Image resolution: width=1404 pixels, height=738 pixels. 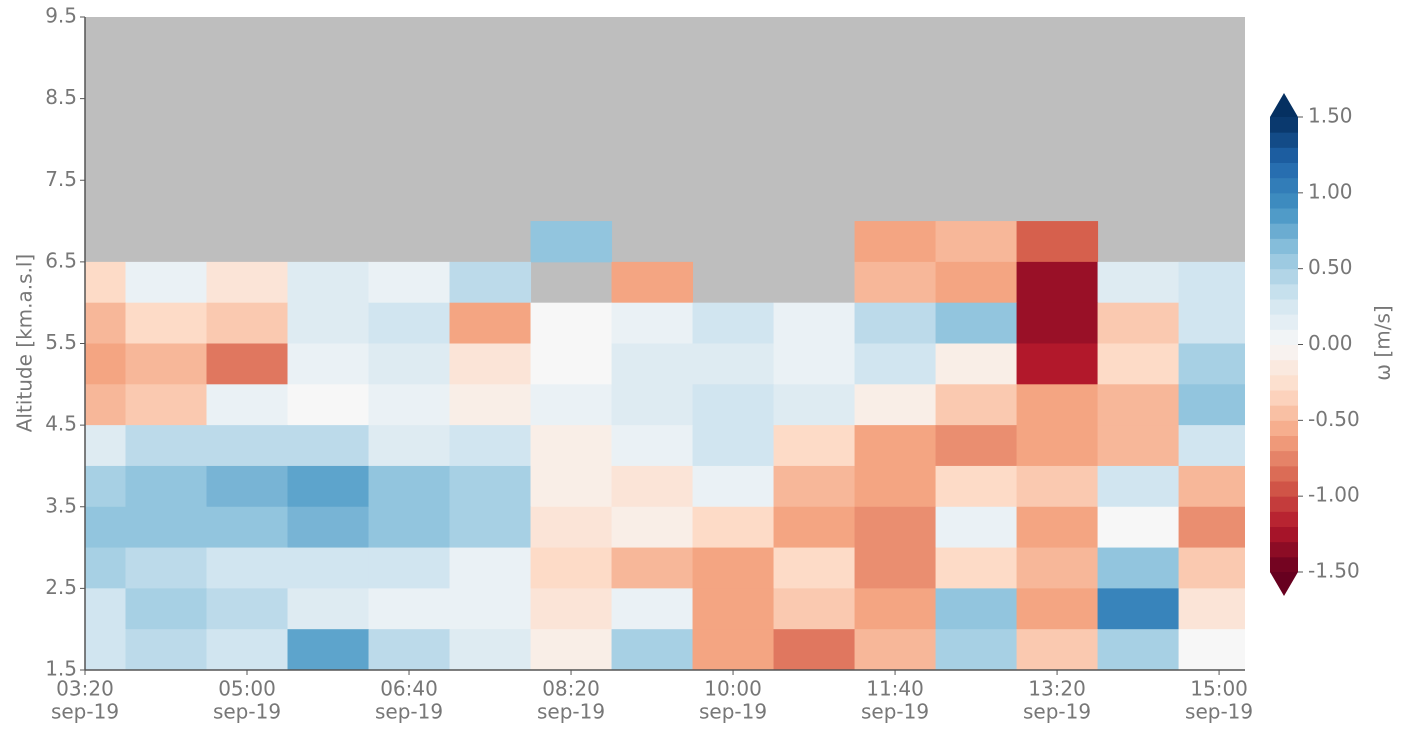 What do you see at coordinates (61, 260) in the screenshot?
I see `y-tick-label: 6.5` at bounding box center [61, 260].